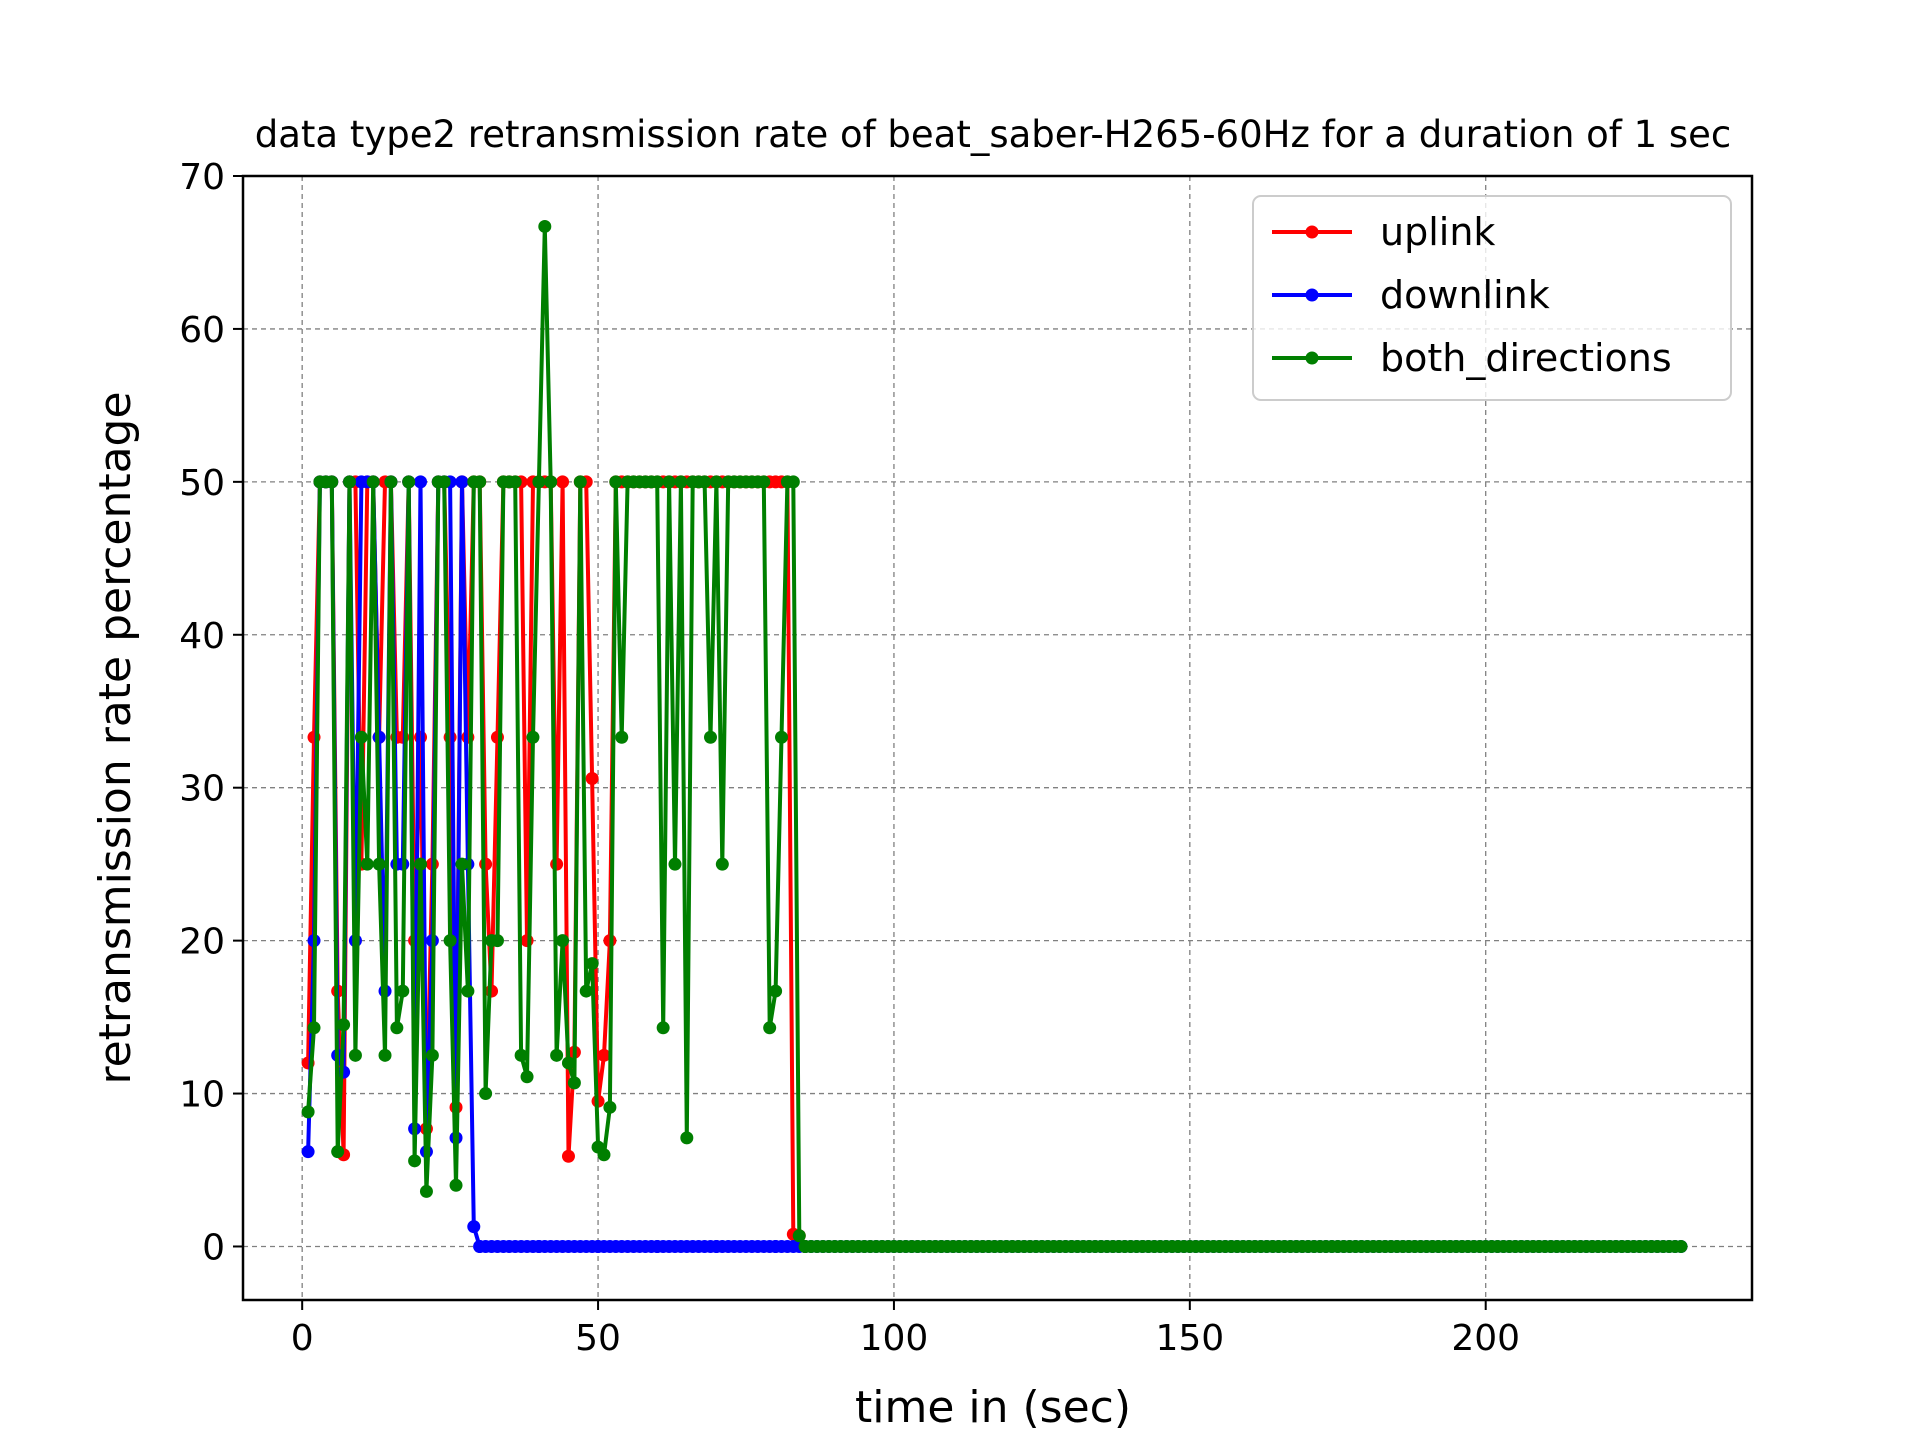 The image size is (1920, 1440). Describe the element at coordinates (1465, 295) in the screenshot. I see `legend-label-downlink: downlink` at that location.